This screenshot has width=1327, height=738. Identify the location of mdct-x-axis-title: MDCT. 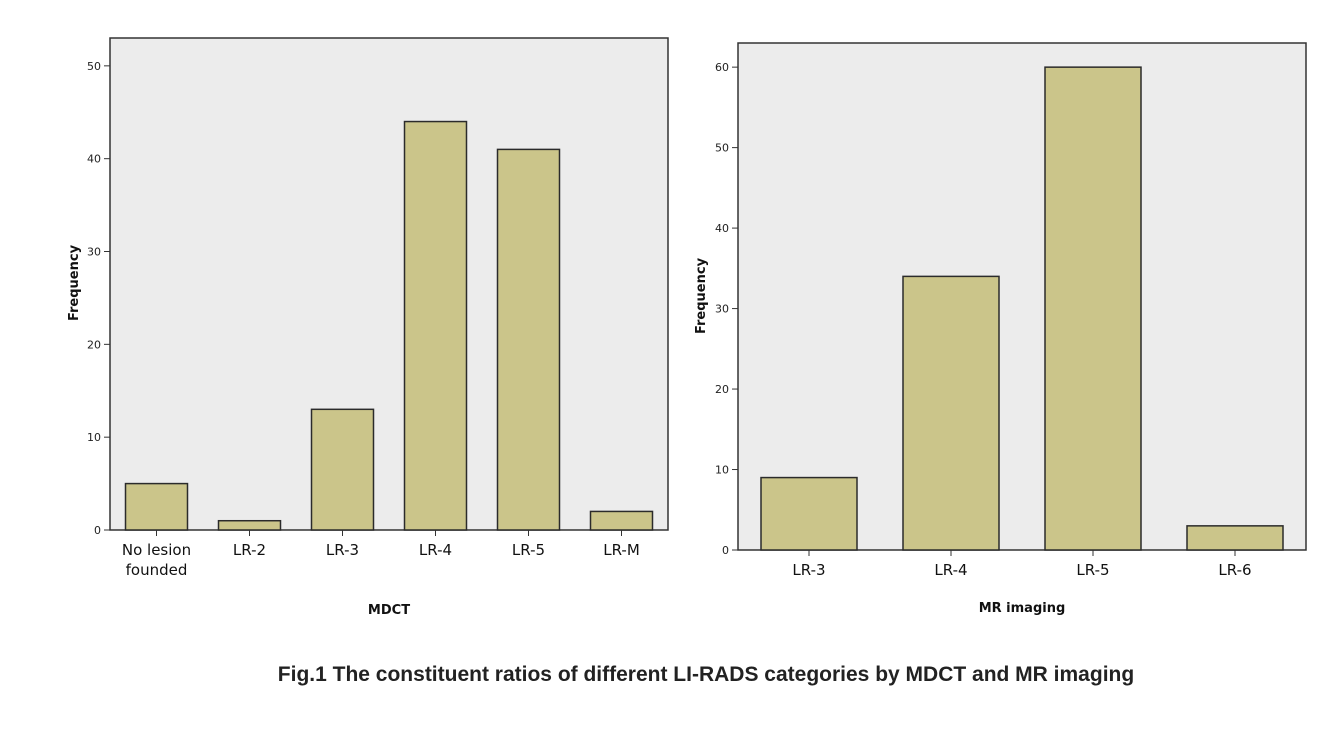
(389, 610).